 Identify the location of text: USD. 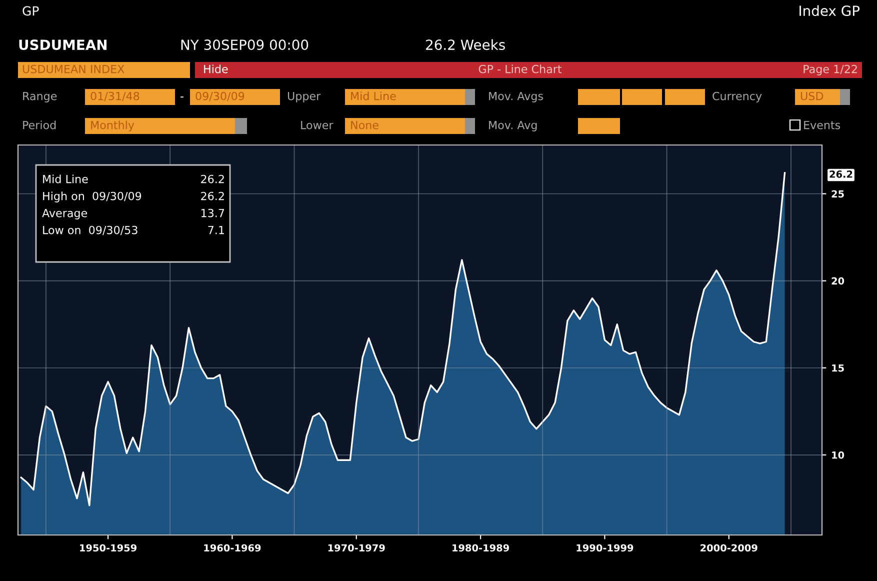
(812, 96).